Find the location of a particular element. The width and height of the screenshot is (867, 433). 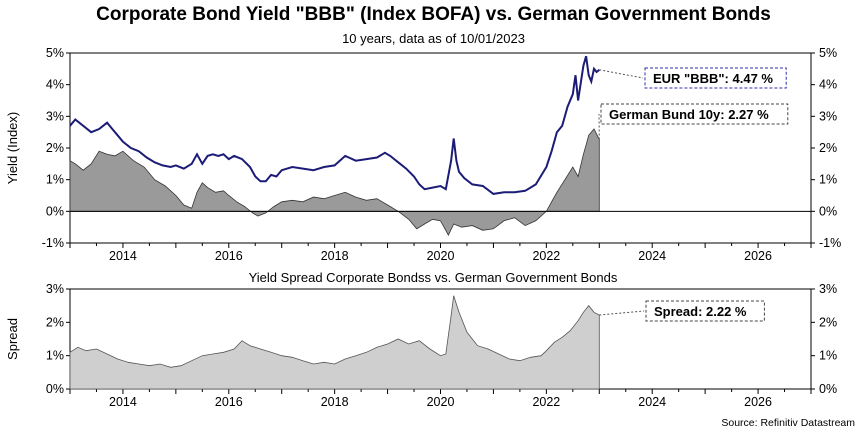

yield-ytick-label-left: 0% is located at coordinates (55, 211).